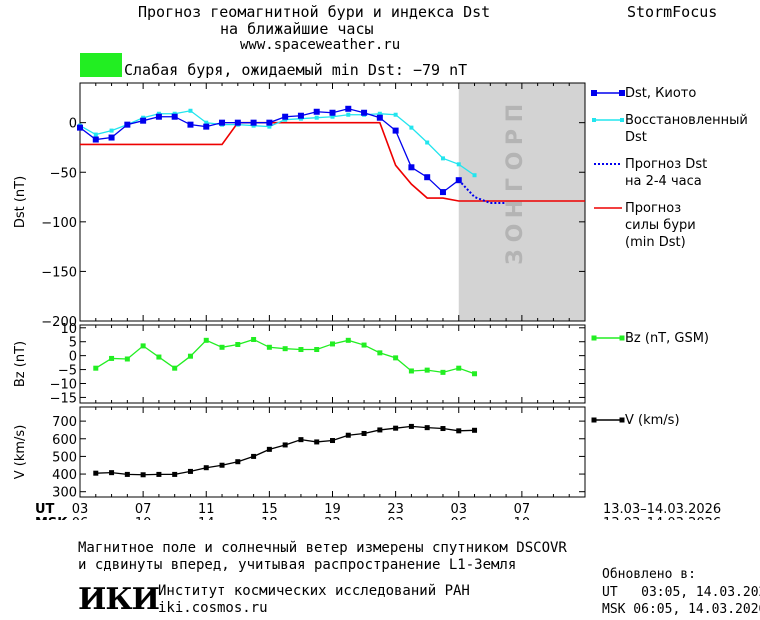 The width and height of the screenshot is (760, 620). Describe the element at coordinates (73, 357) in the screenshot. I see `bz-ytick-label: 0` at that location.